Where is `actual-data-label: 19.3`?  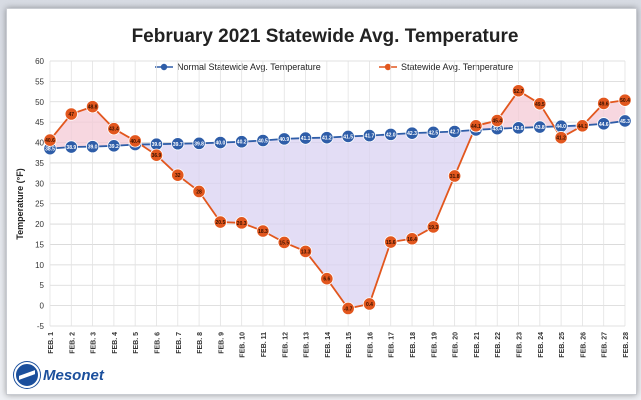
actual-data-label: 19.3 is located at coordinates (433, 228).